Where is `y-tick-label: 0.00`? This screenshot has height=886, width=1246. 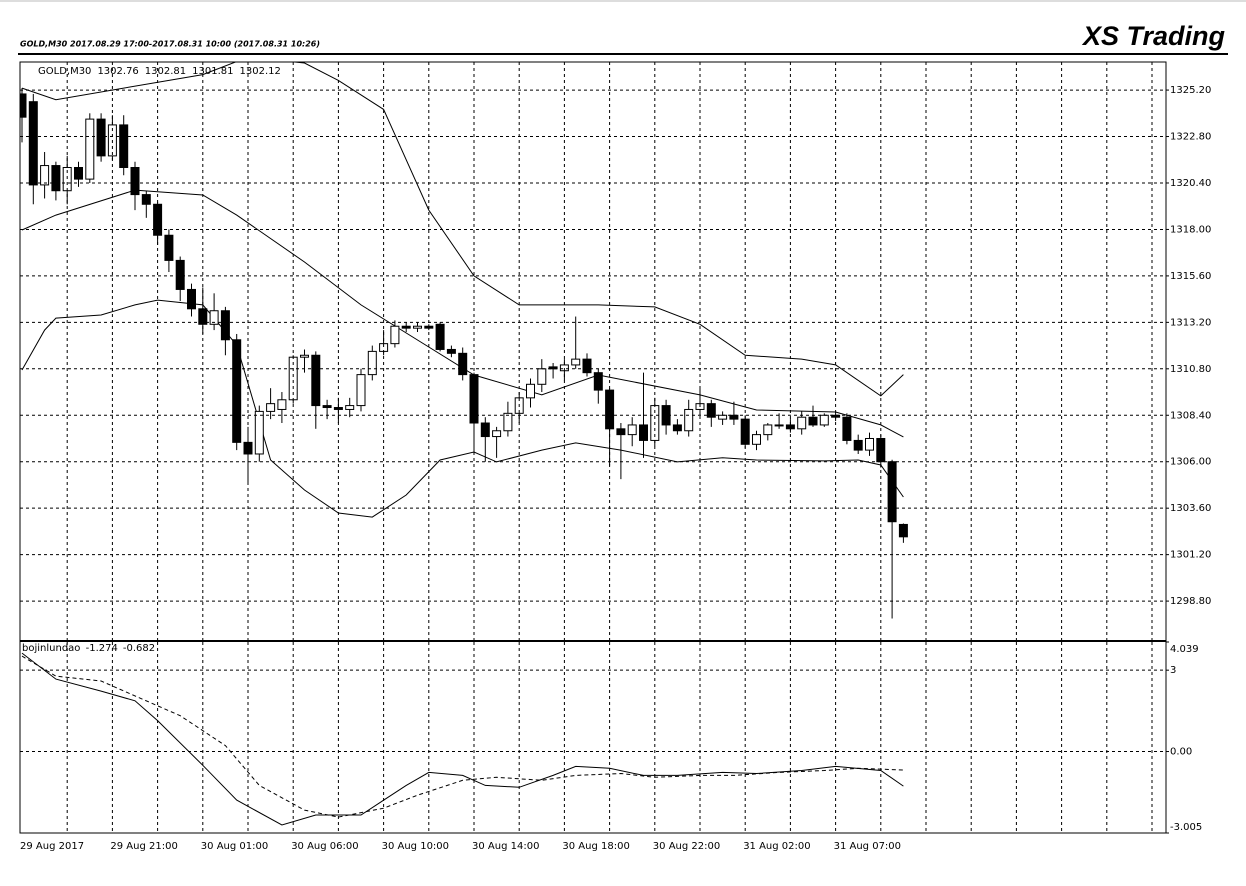
y-tick-label: 0.00 is located at coordinates (1181, 752).